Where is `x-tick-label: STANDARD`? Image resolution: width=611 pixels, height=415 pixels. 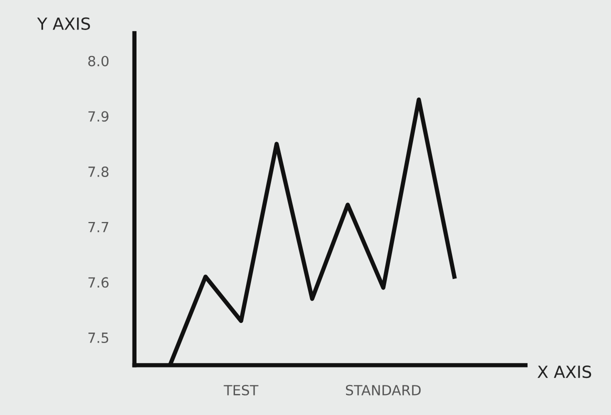
x-tick-label: STANDARD is located at coordinates (383, 390).